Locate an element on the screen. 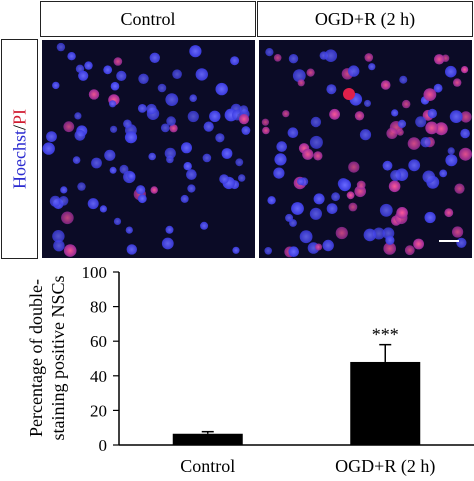  y-tick-label: 0 is located at coordinates (103, 445).